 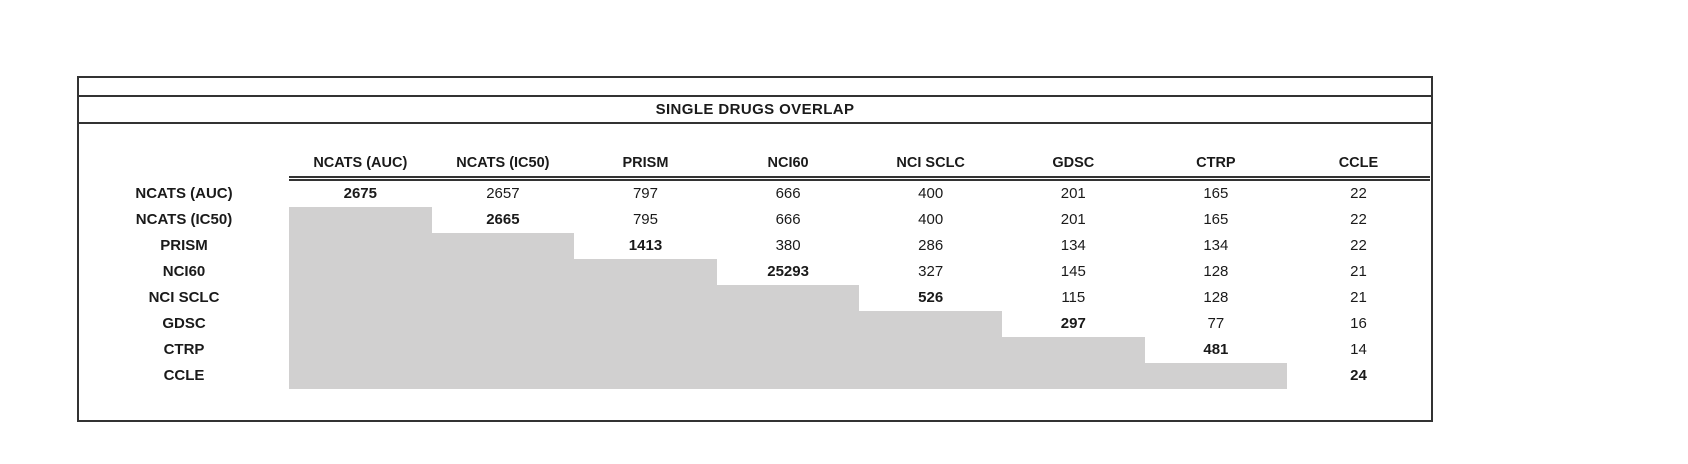 I want to click on row-data-region: 526 115 128 21, so click(x=859, y=298).